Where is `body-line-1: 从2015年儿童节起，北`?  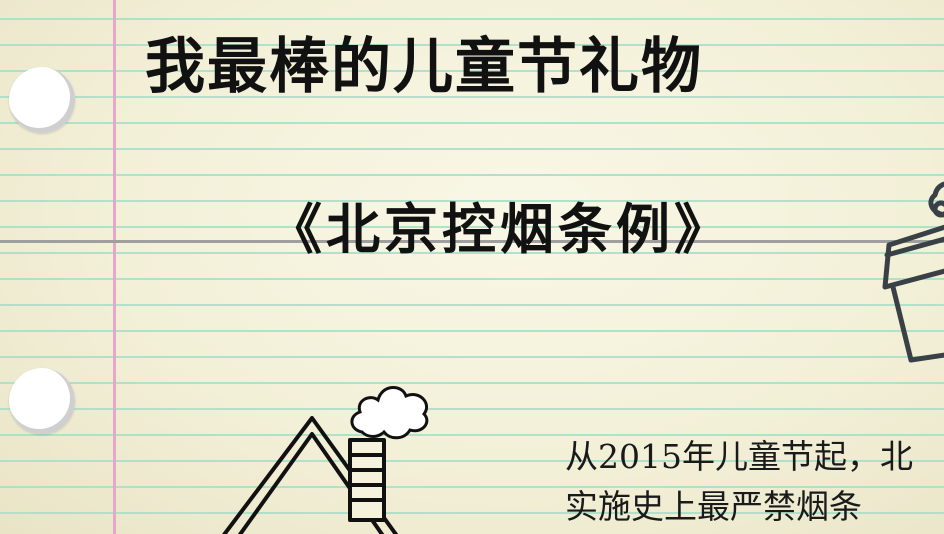
body-line-1: 从2015年儿童节起，北 is located at coordinates (739, 456).